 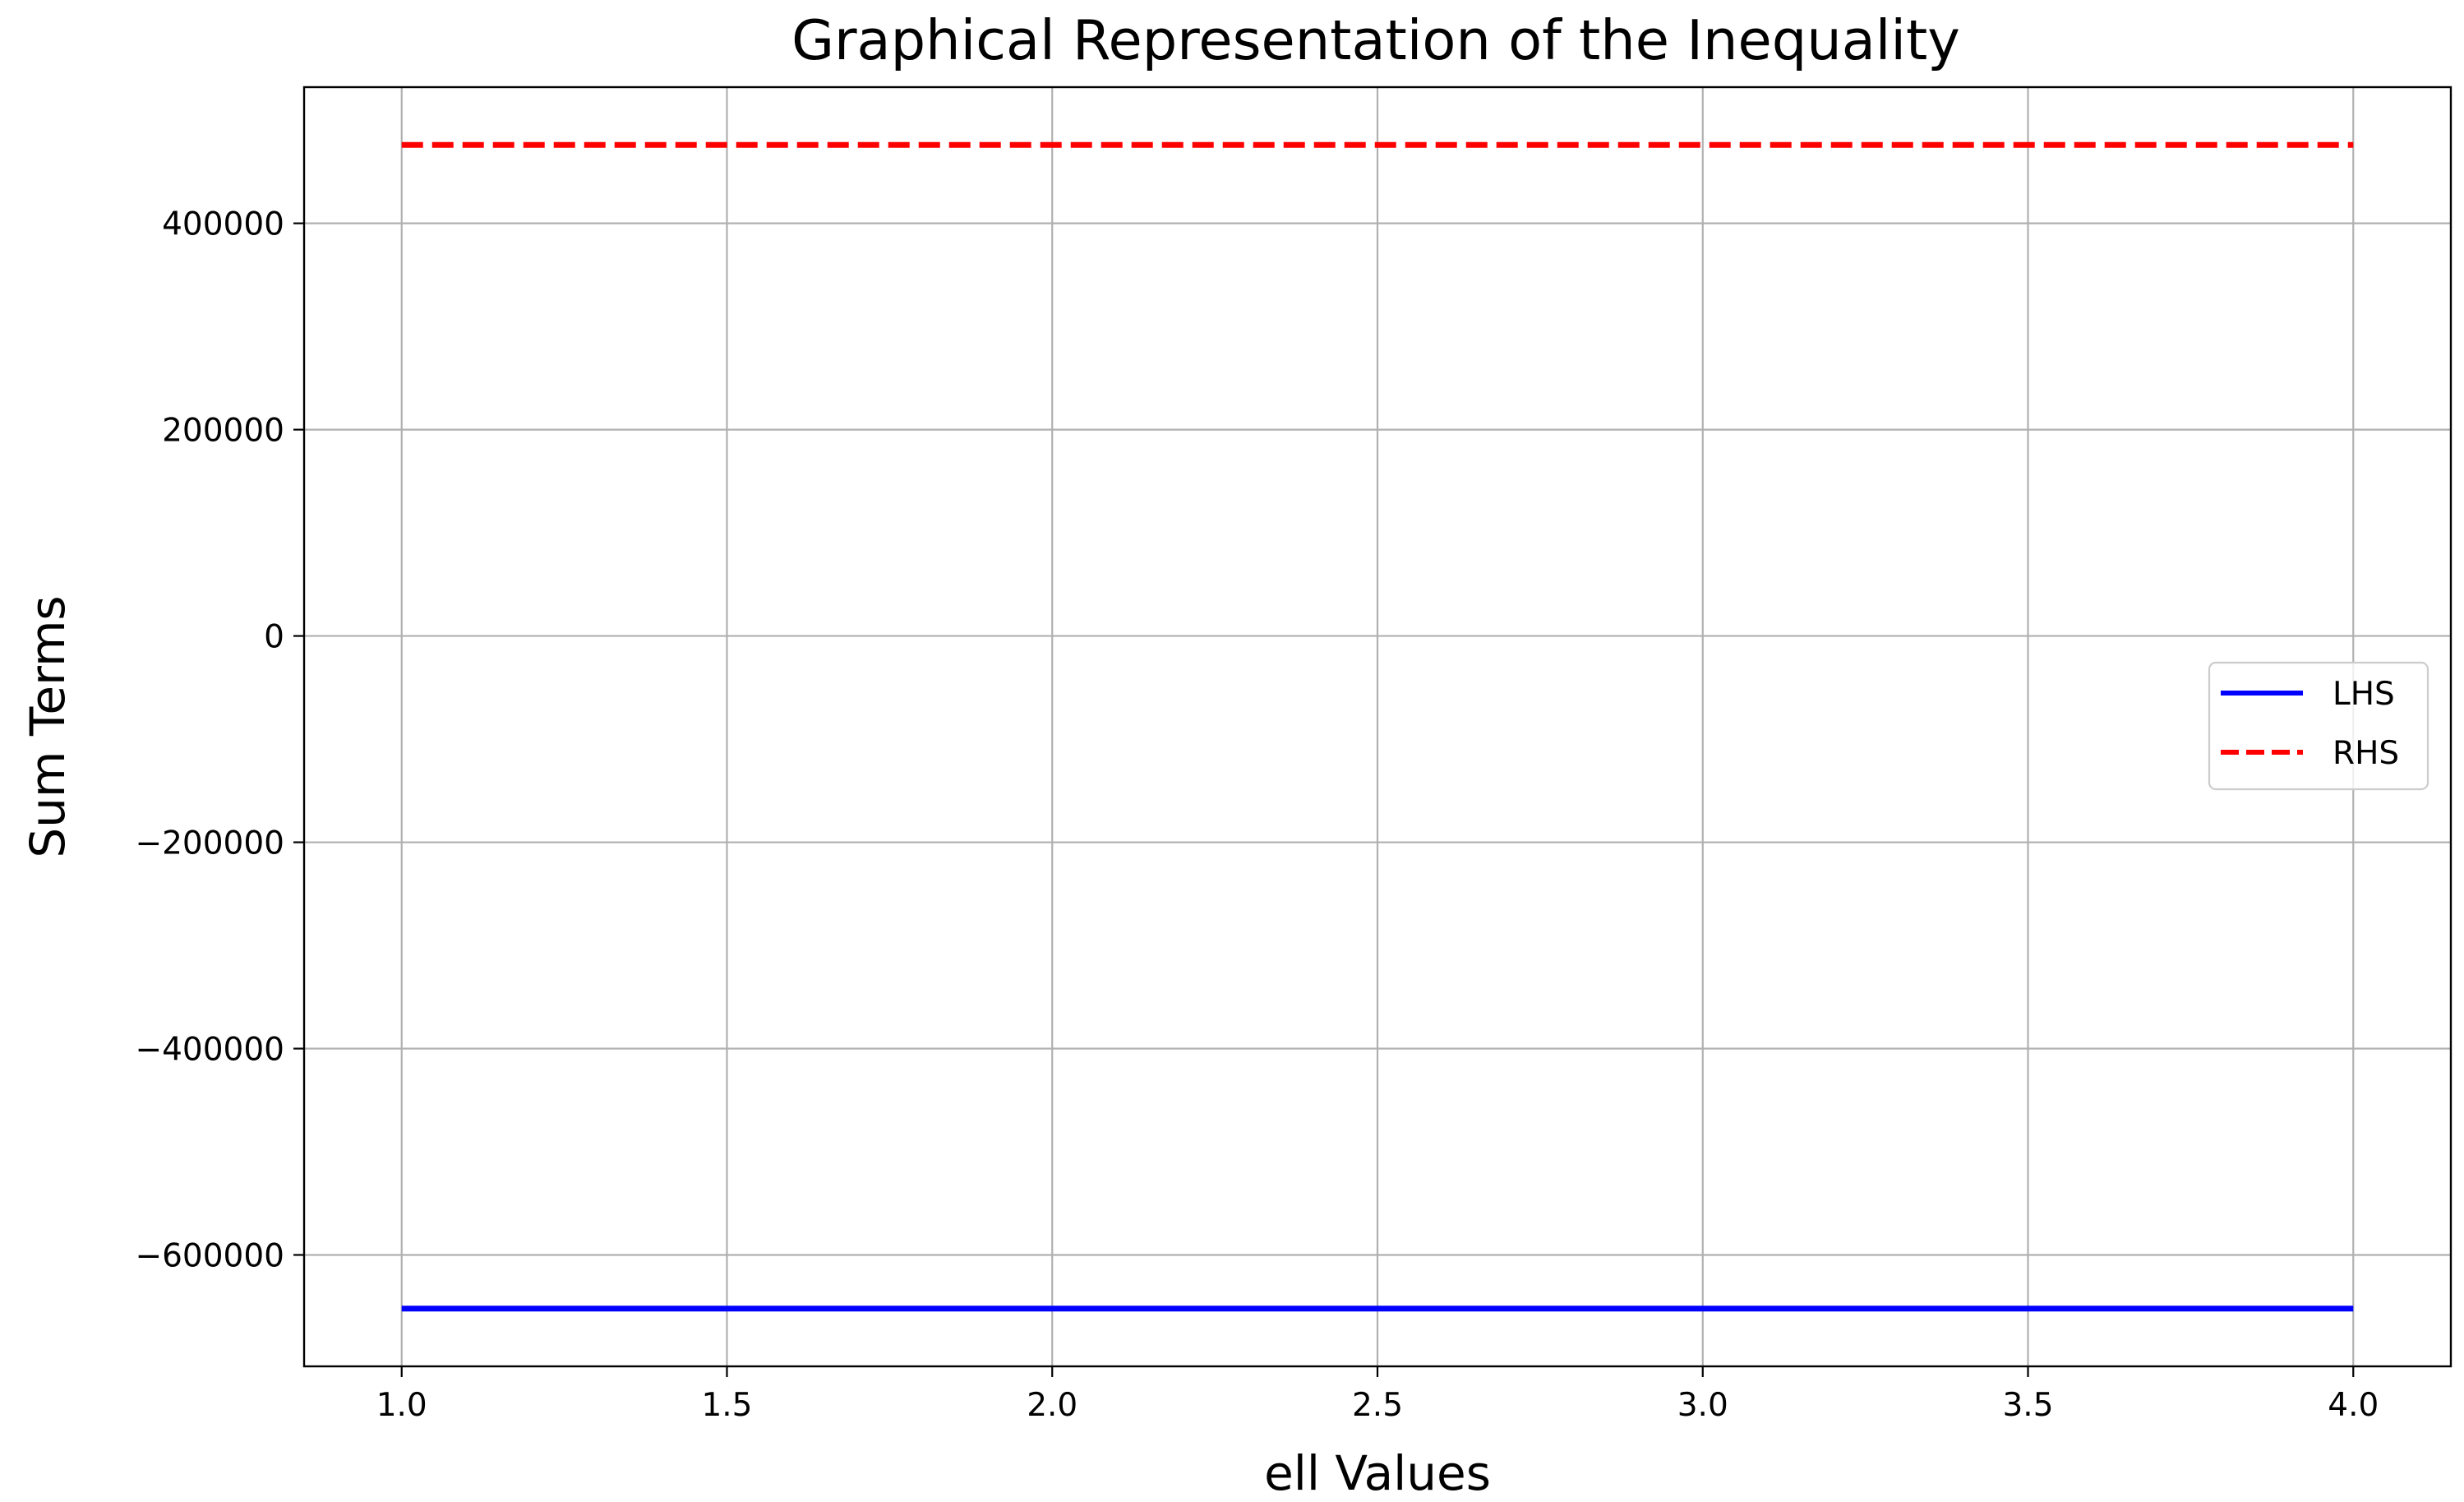 I want to click on x-tick-label: 1.0, so click(x=402, y=1405).